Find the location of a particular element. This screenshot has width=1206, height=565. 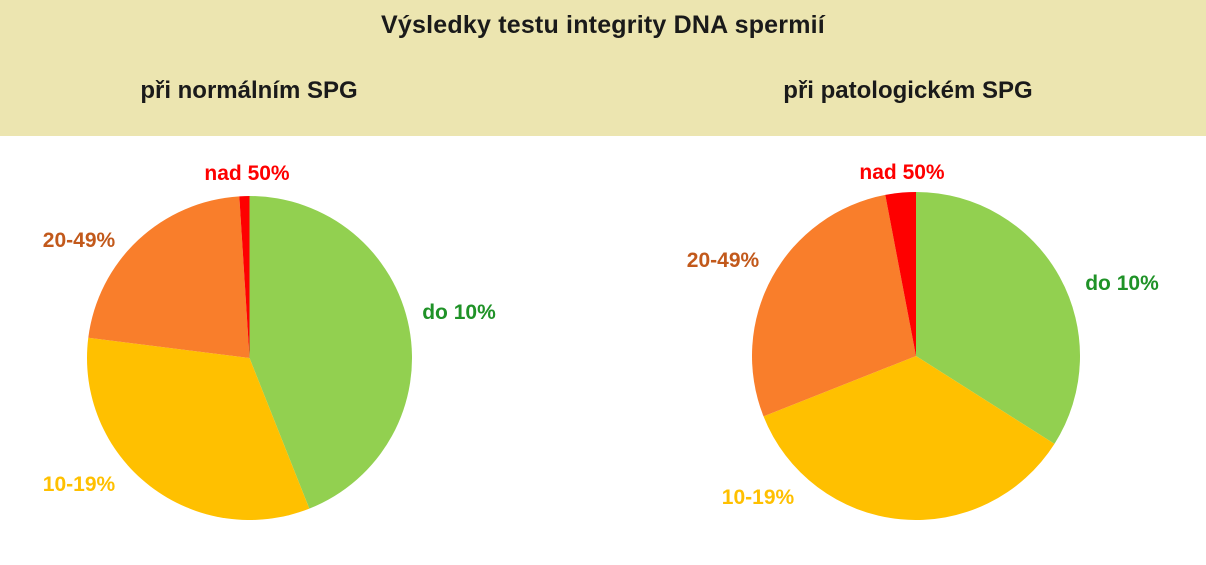

subtitle-pathological-spg: při patologickém SPG is located at coordinates (908, 90).